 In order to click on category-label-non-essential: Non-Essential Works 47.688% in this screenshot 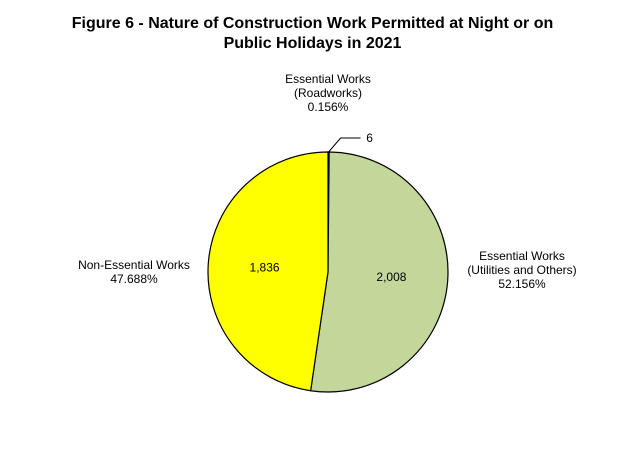, I will do `click(134, 272)`.